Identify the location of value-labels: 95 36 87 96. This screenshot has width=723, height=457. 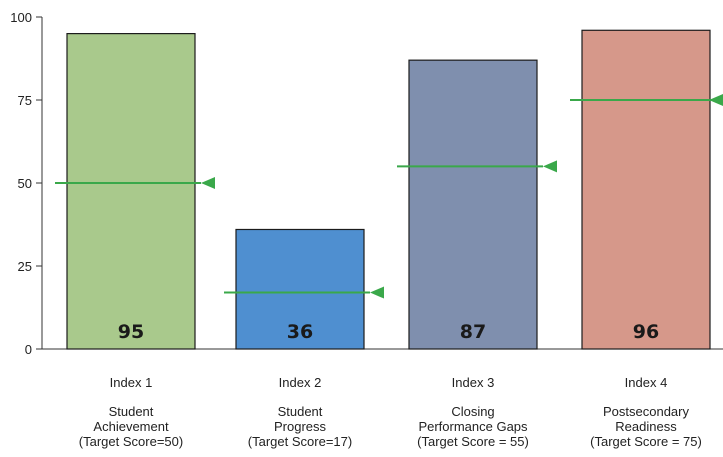
(388, 332).